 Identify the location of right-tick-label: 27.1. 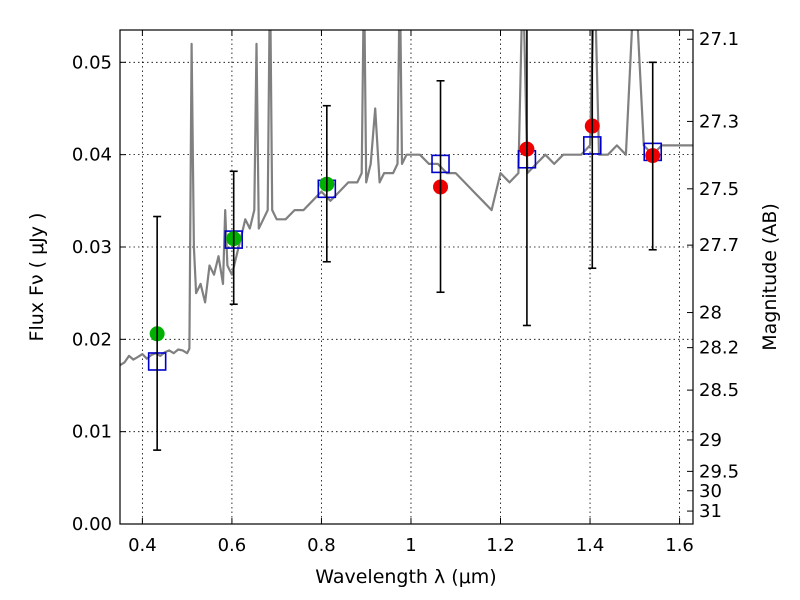
(719, 39).